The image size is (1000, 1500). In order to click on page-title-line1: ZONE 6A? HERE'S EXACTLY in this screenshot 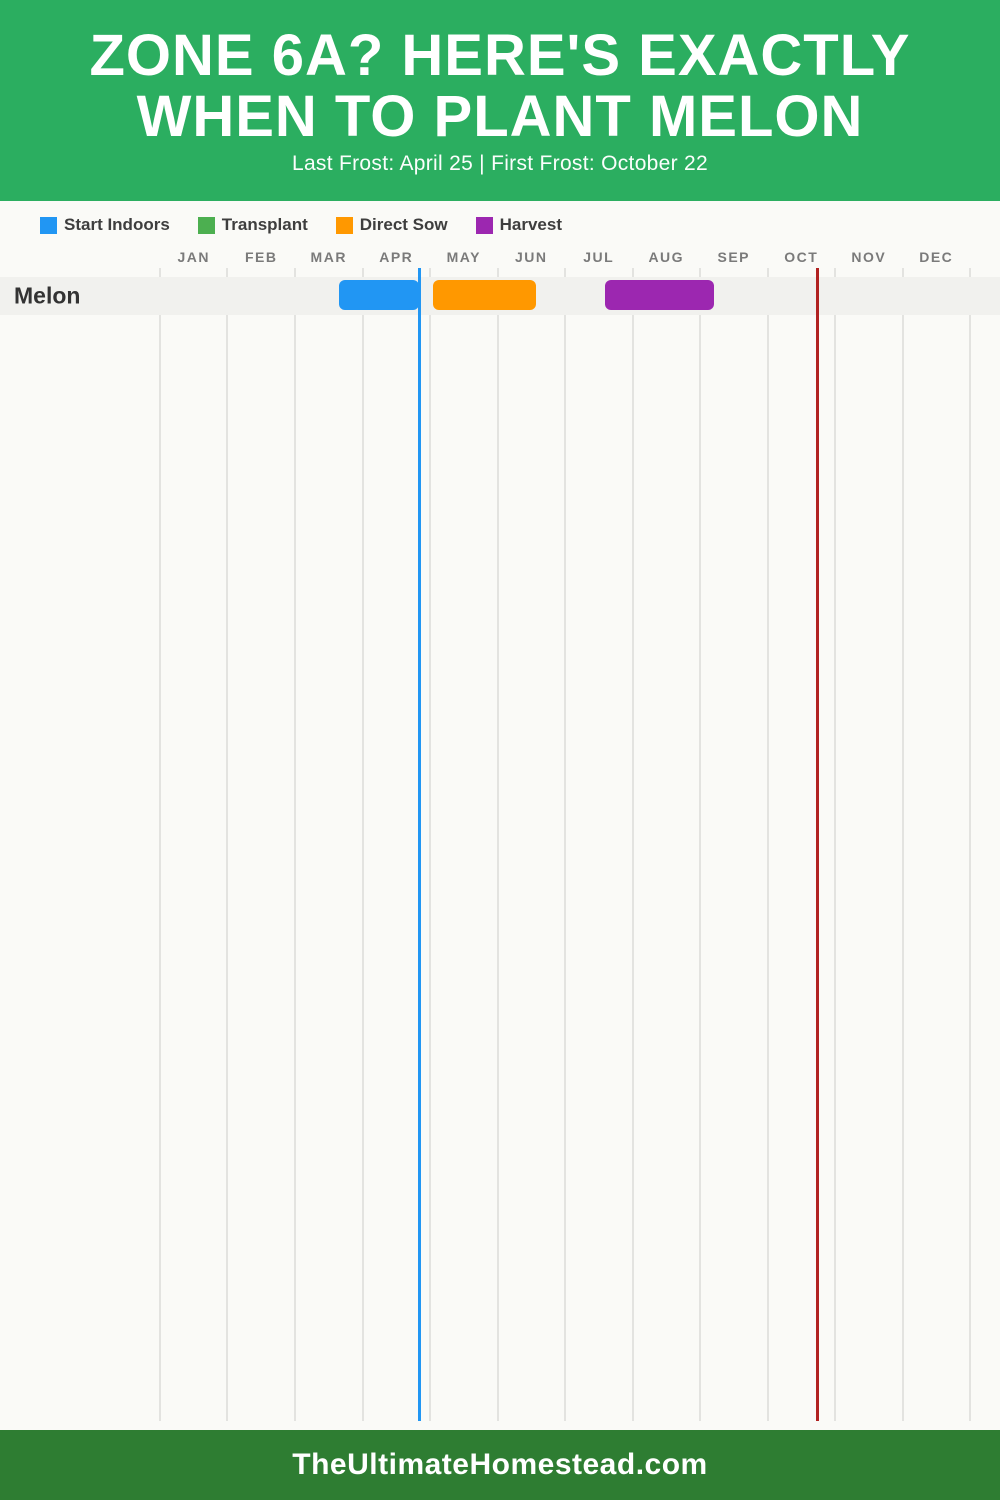, I will do `click(500, 55)`.